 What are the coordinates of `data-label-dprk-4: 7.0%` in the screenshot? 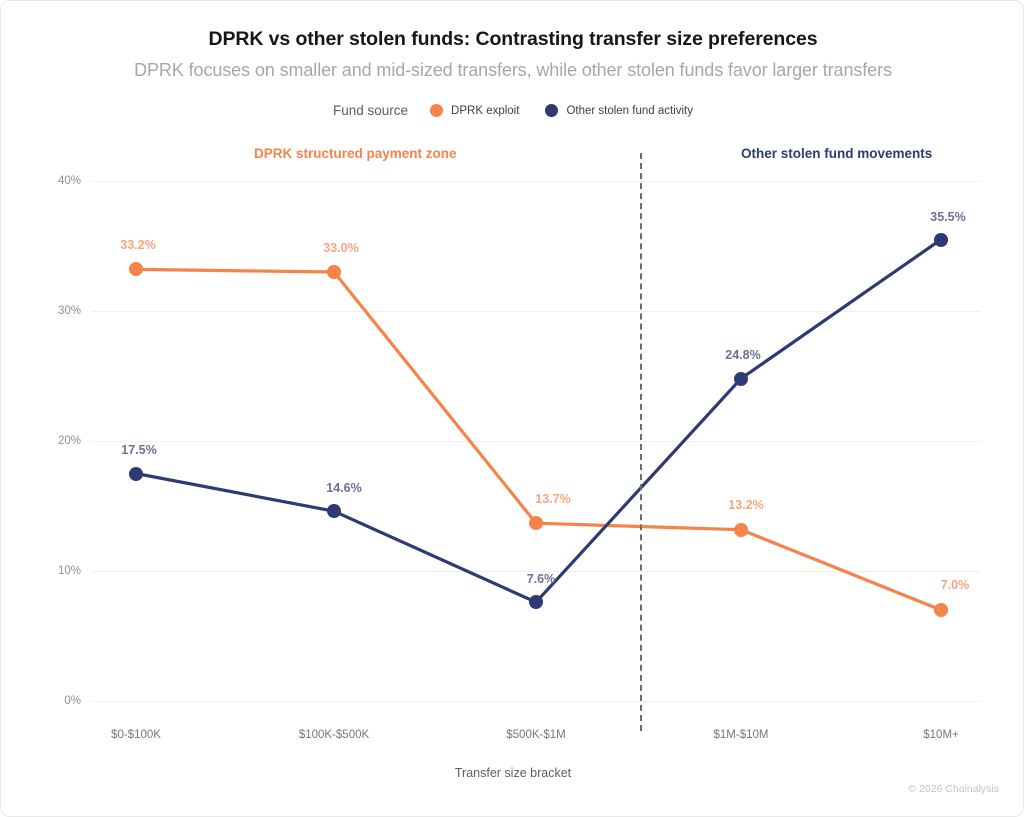 It's located at (955, 585).